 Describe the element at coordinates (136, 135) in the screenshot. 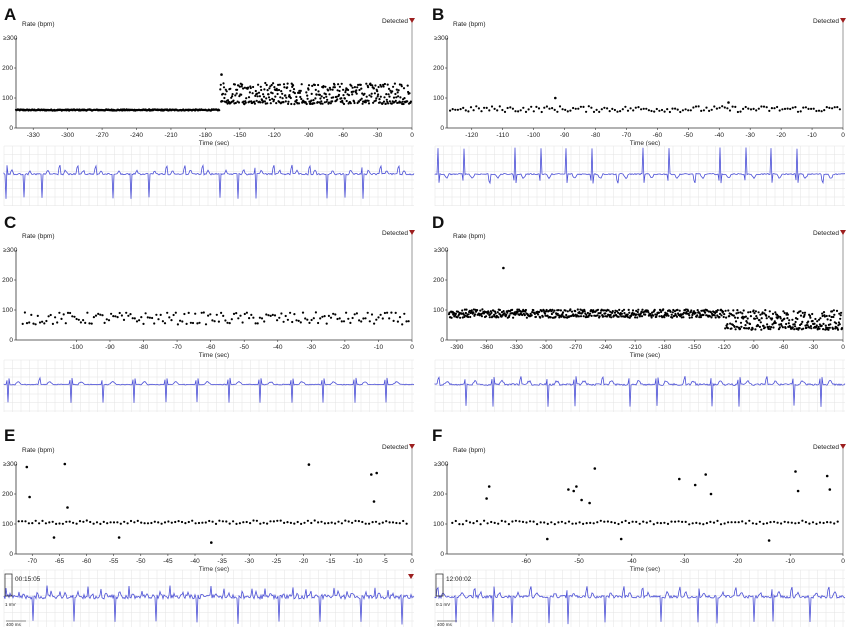

I see `x-tick-label: -240` at that location.